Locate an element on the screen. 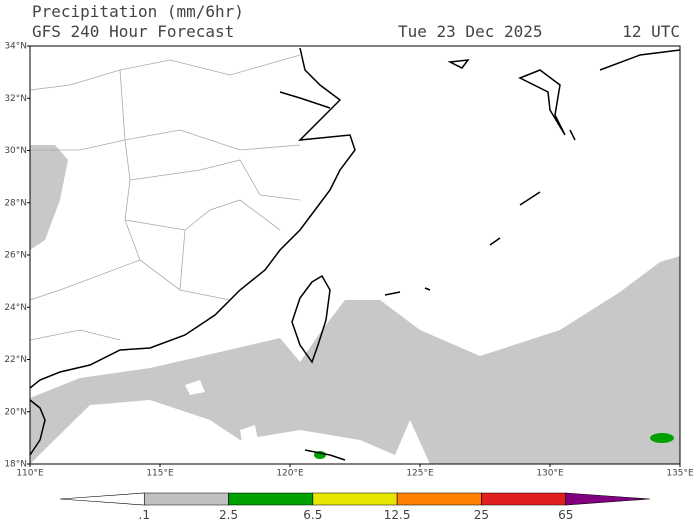 This screenshot has height=529, width=700. colorbar-label: 2.5 is located at coordinates (228, 515).